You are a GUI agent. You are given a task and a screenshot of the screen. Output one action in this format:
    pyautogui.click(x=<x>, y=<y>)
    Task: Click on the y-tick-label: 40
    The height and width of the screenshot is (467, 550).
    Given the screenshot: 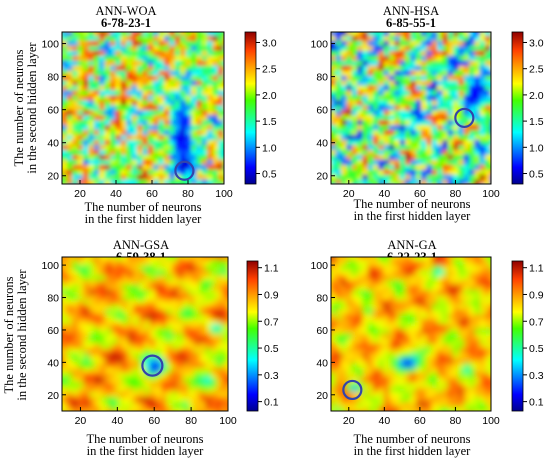 What is the action you would take?
    pyautogui.click(x=322, y=363)
    